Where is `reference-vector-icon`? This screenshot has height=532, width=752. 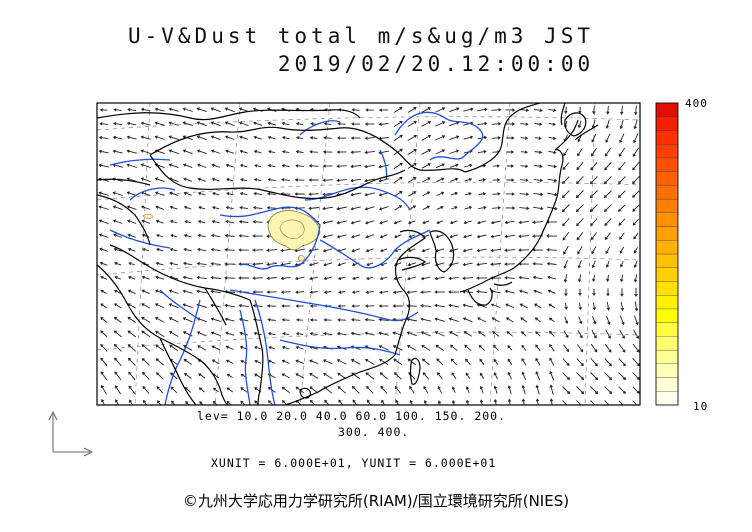 reference-vector-icon is located at coordinates (71, 433).